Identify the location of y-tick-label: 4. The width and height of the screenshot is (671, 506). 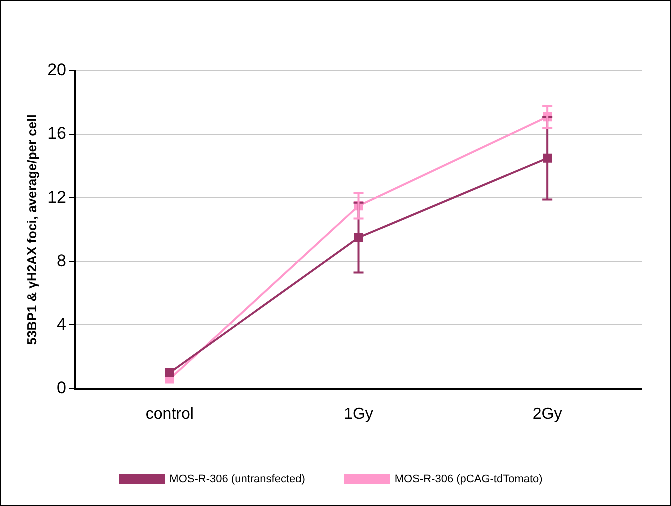
(62, 324).